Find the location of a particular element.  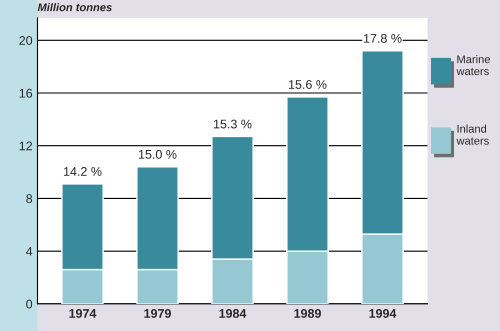

y-tick-label: 0 is located at coordinates (29, 304).